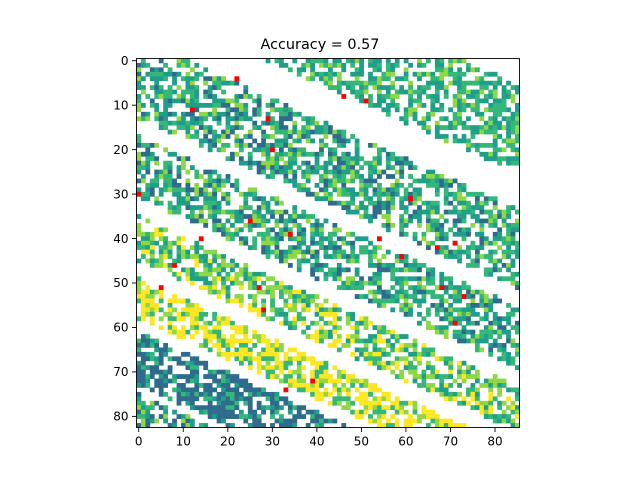 This screenshot has width=640, height=480. Describe the element at coordinates (455, 323) in the screenshot. I see `red-cell` at that location.